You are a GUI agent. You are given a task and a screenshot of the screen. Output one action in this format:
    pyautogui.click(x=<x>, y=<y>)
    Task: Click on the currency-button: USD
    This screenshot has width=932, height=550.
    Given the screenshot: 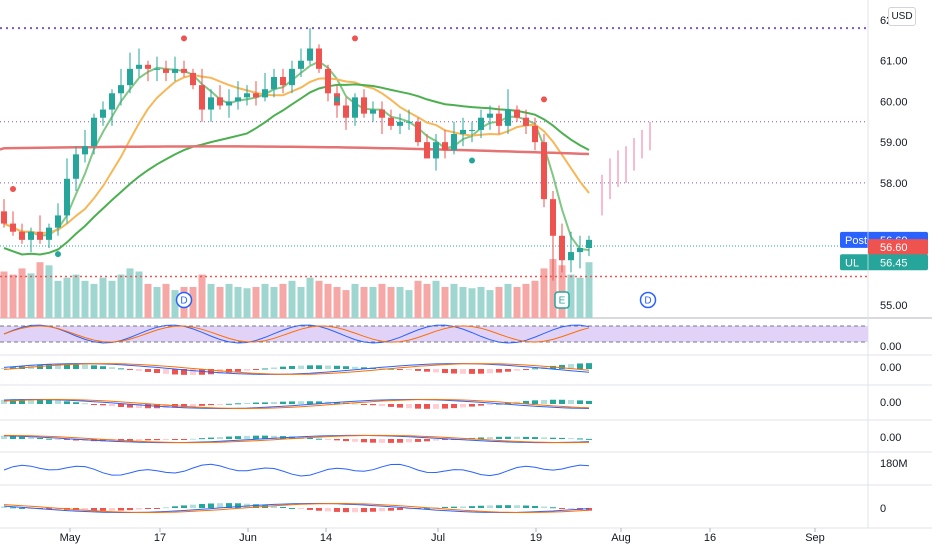 What is the action you would take?
    pyautogui.click(x=902, y=16)
    